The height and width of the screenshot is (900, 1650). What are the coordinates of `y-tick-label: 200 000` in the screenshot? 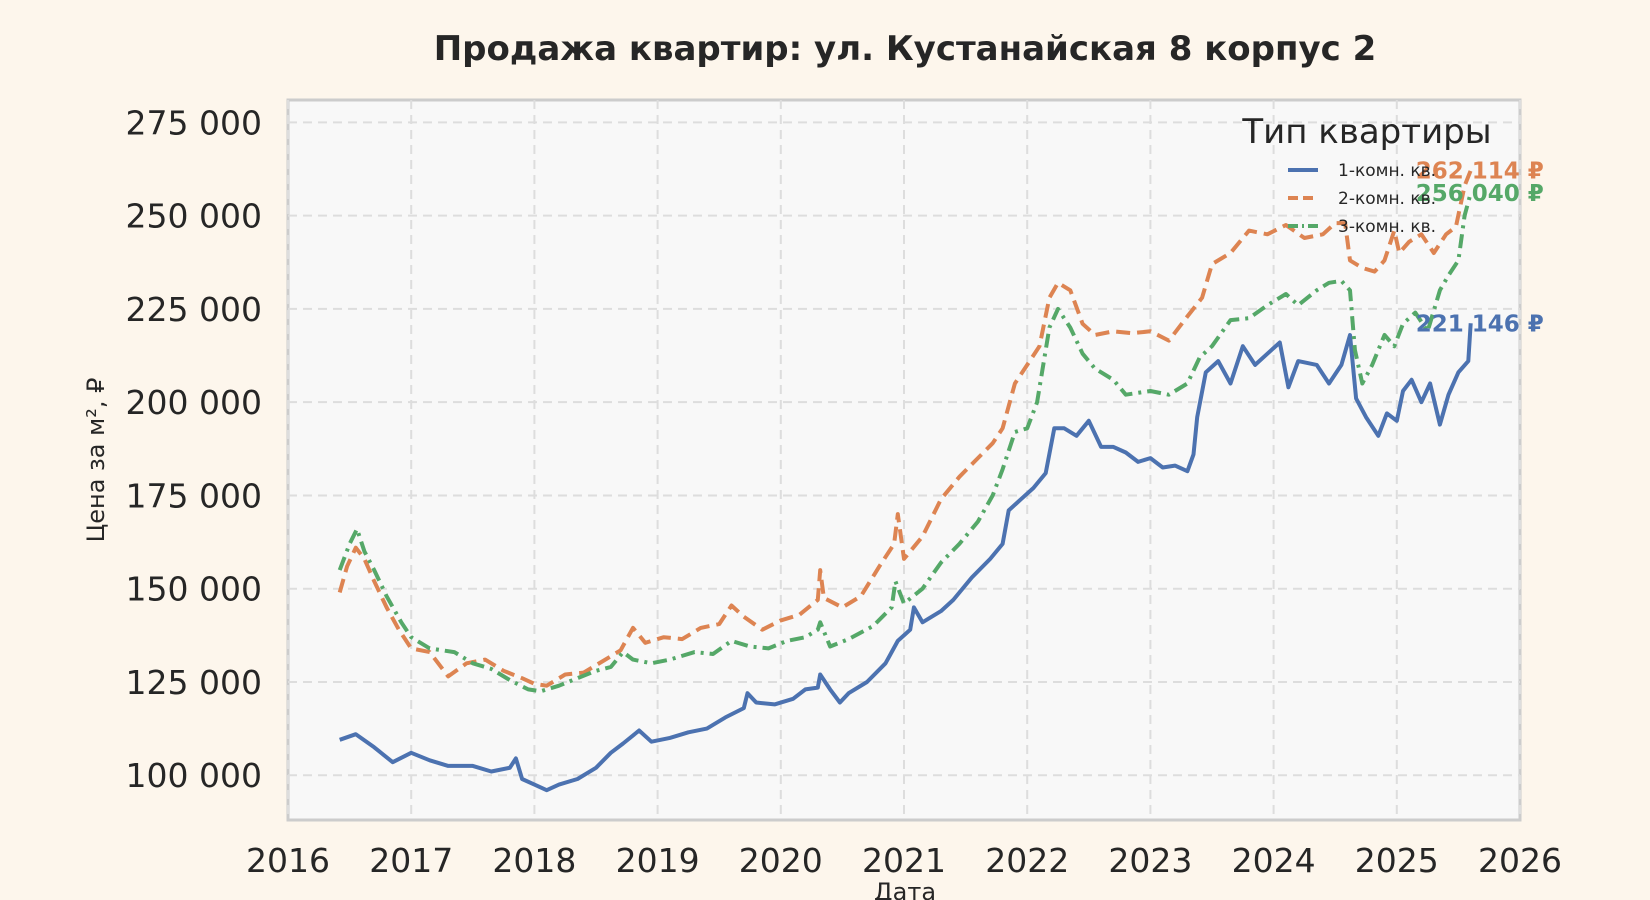 It's located at (194, 402).